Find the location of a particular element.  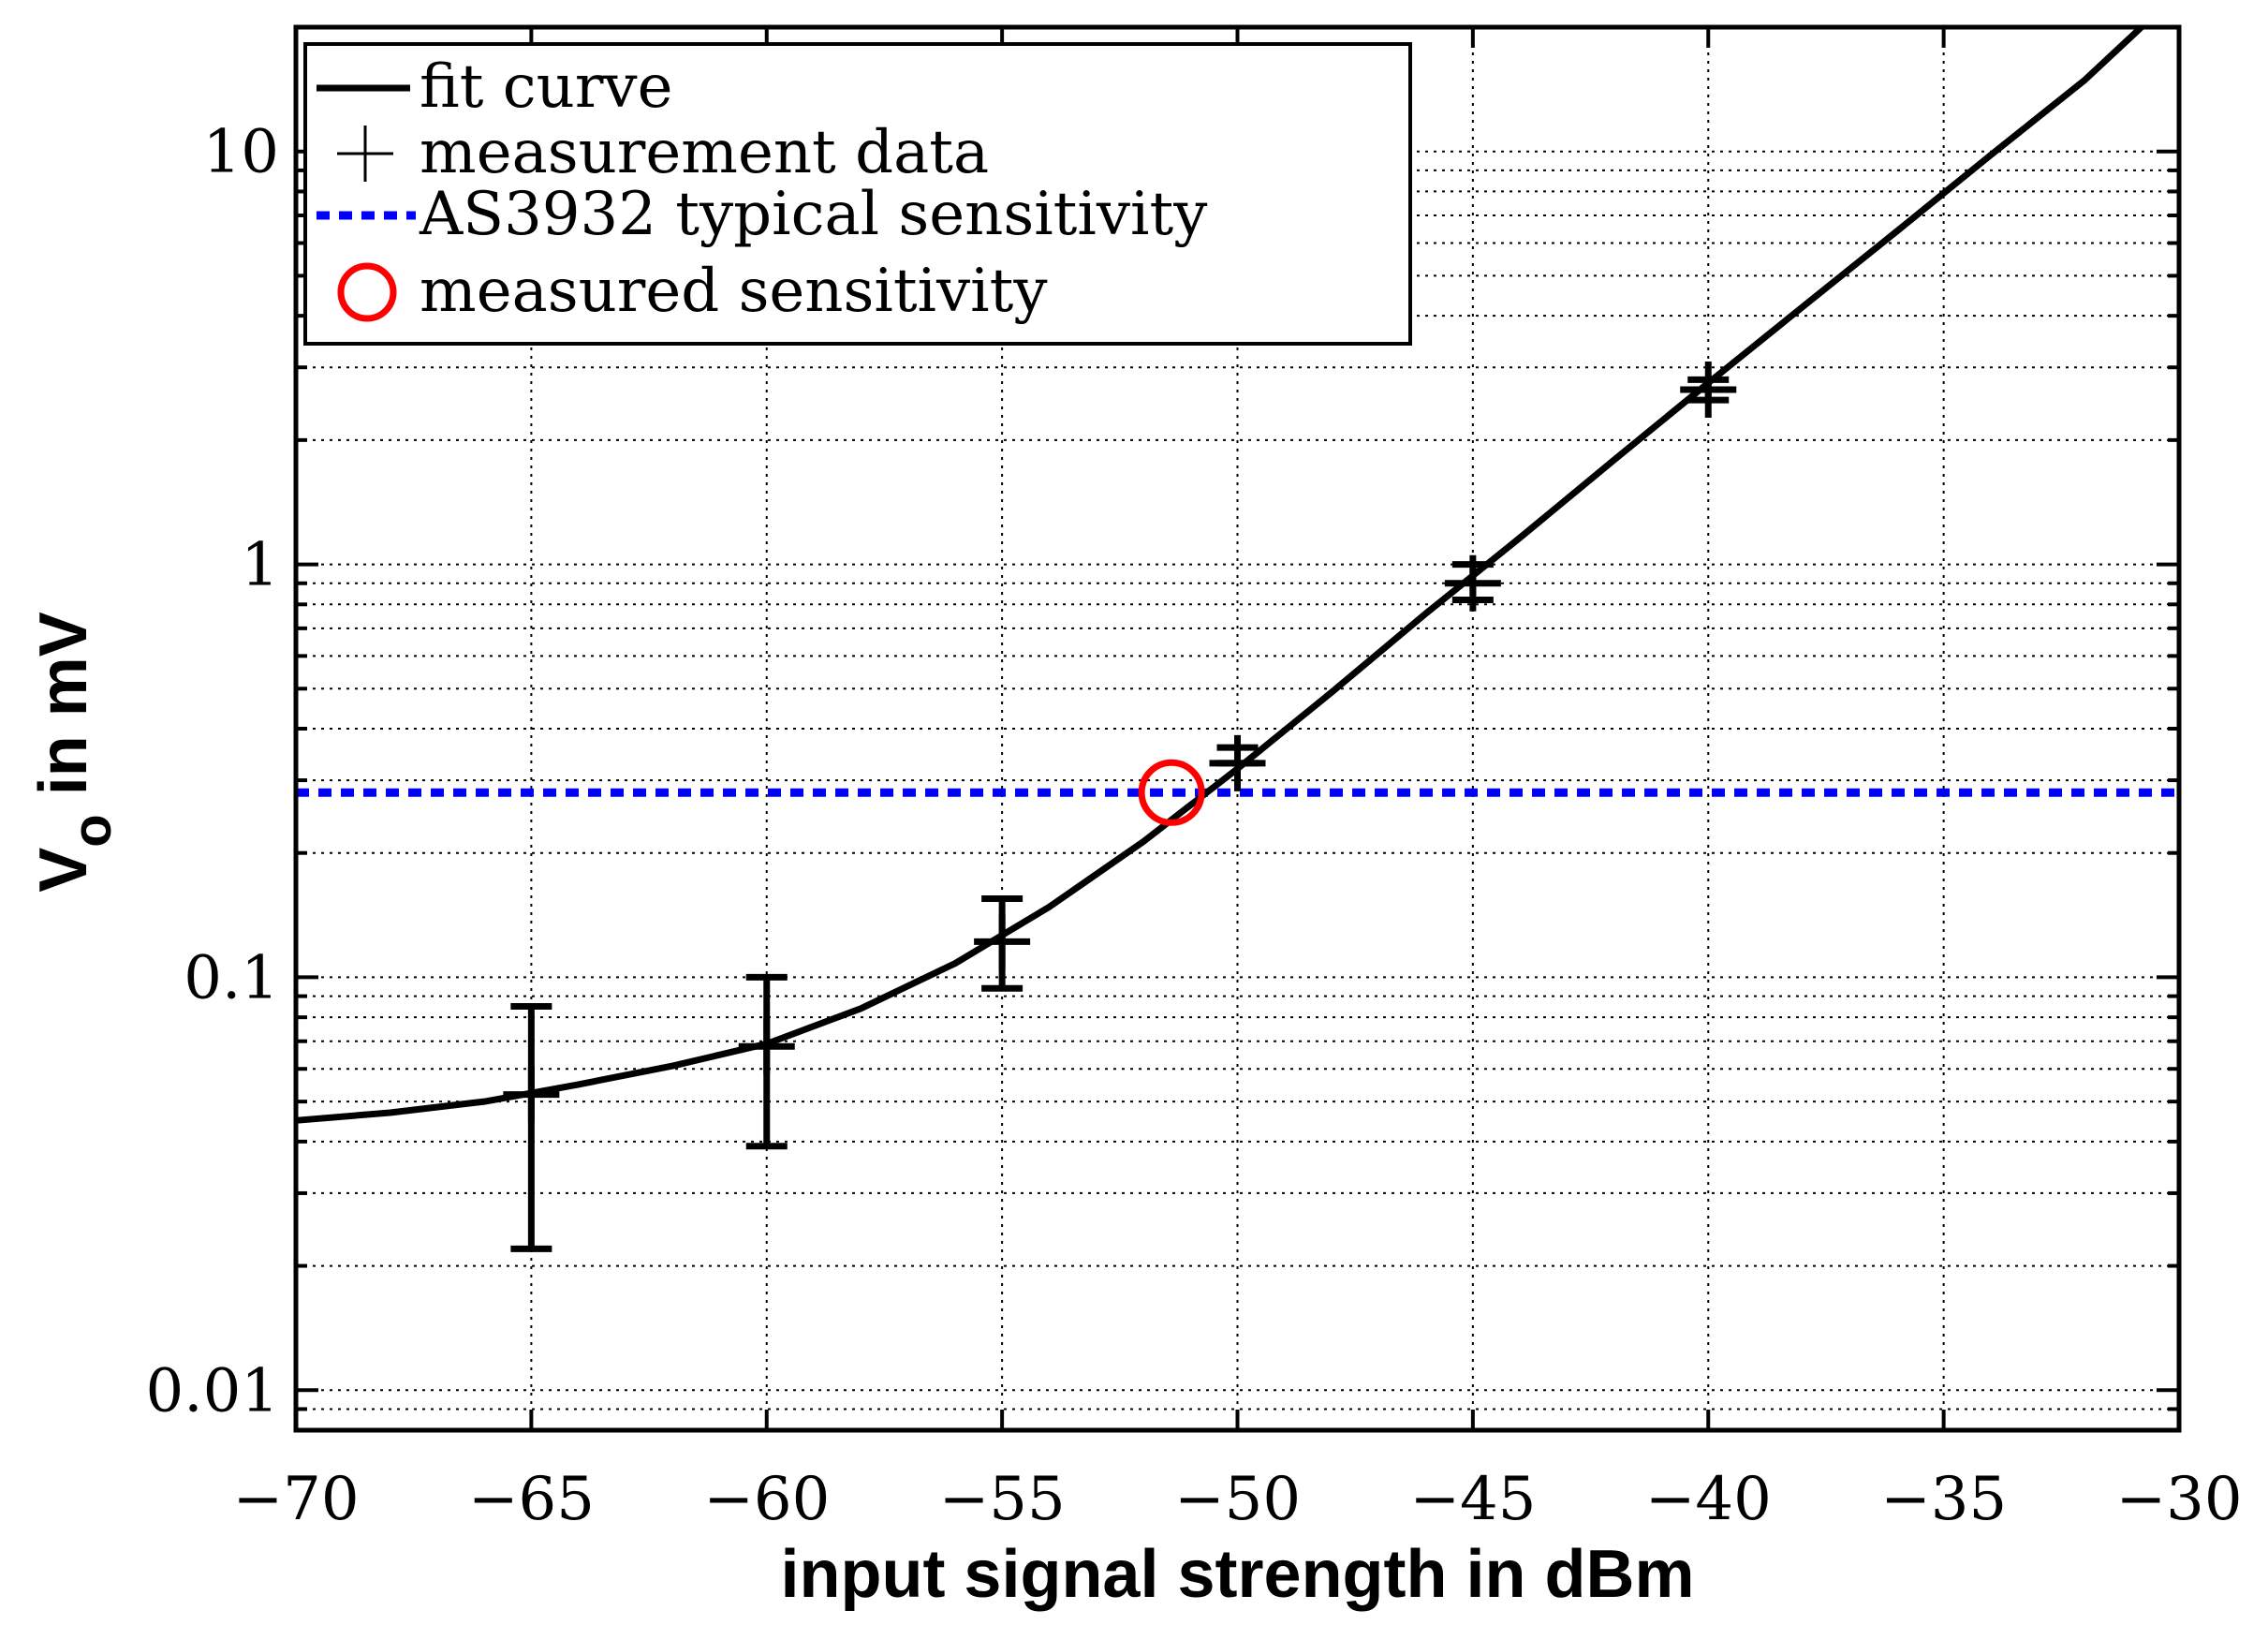

measured-sensitivity-marker is located at coordinates (1171, 792).